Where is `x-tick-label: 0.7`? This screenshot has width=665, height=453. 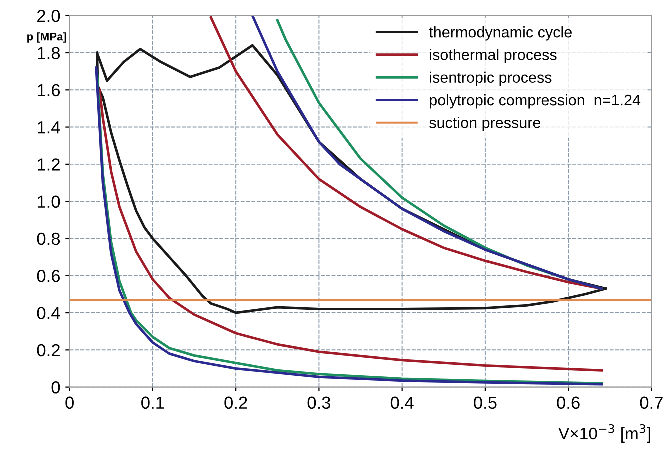 x-tick-label: 0.7 is located at coordinates (651, 403).